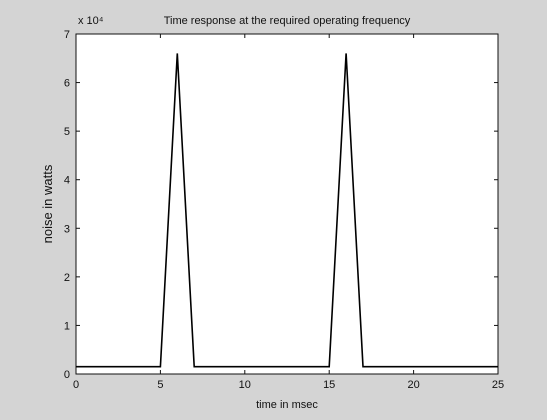 The image size is (547, 420). What do you see at coordinates (413, 385) in the screenshot?
I see `x-tick-label: 20` at bounding box center [413, 385].